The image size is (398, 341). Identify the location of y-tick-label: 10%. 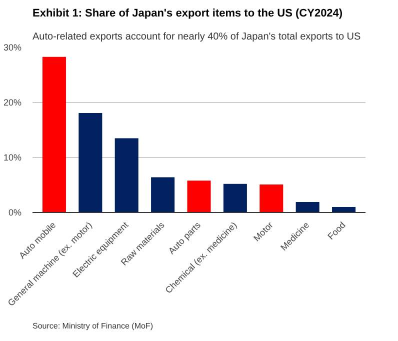
(12, 157).